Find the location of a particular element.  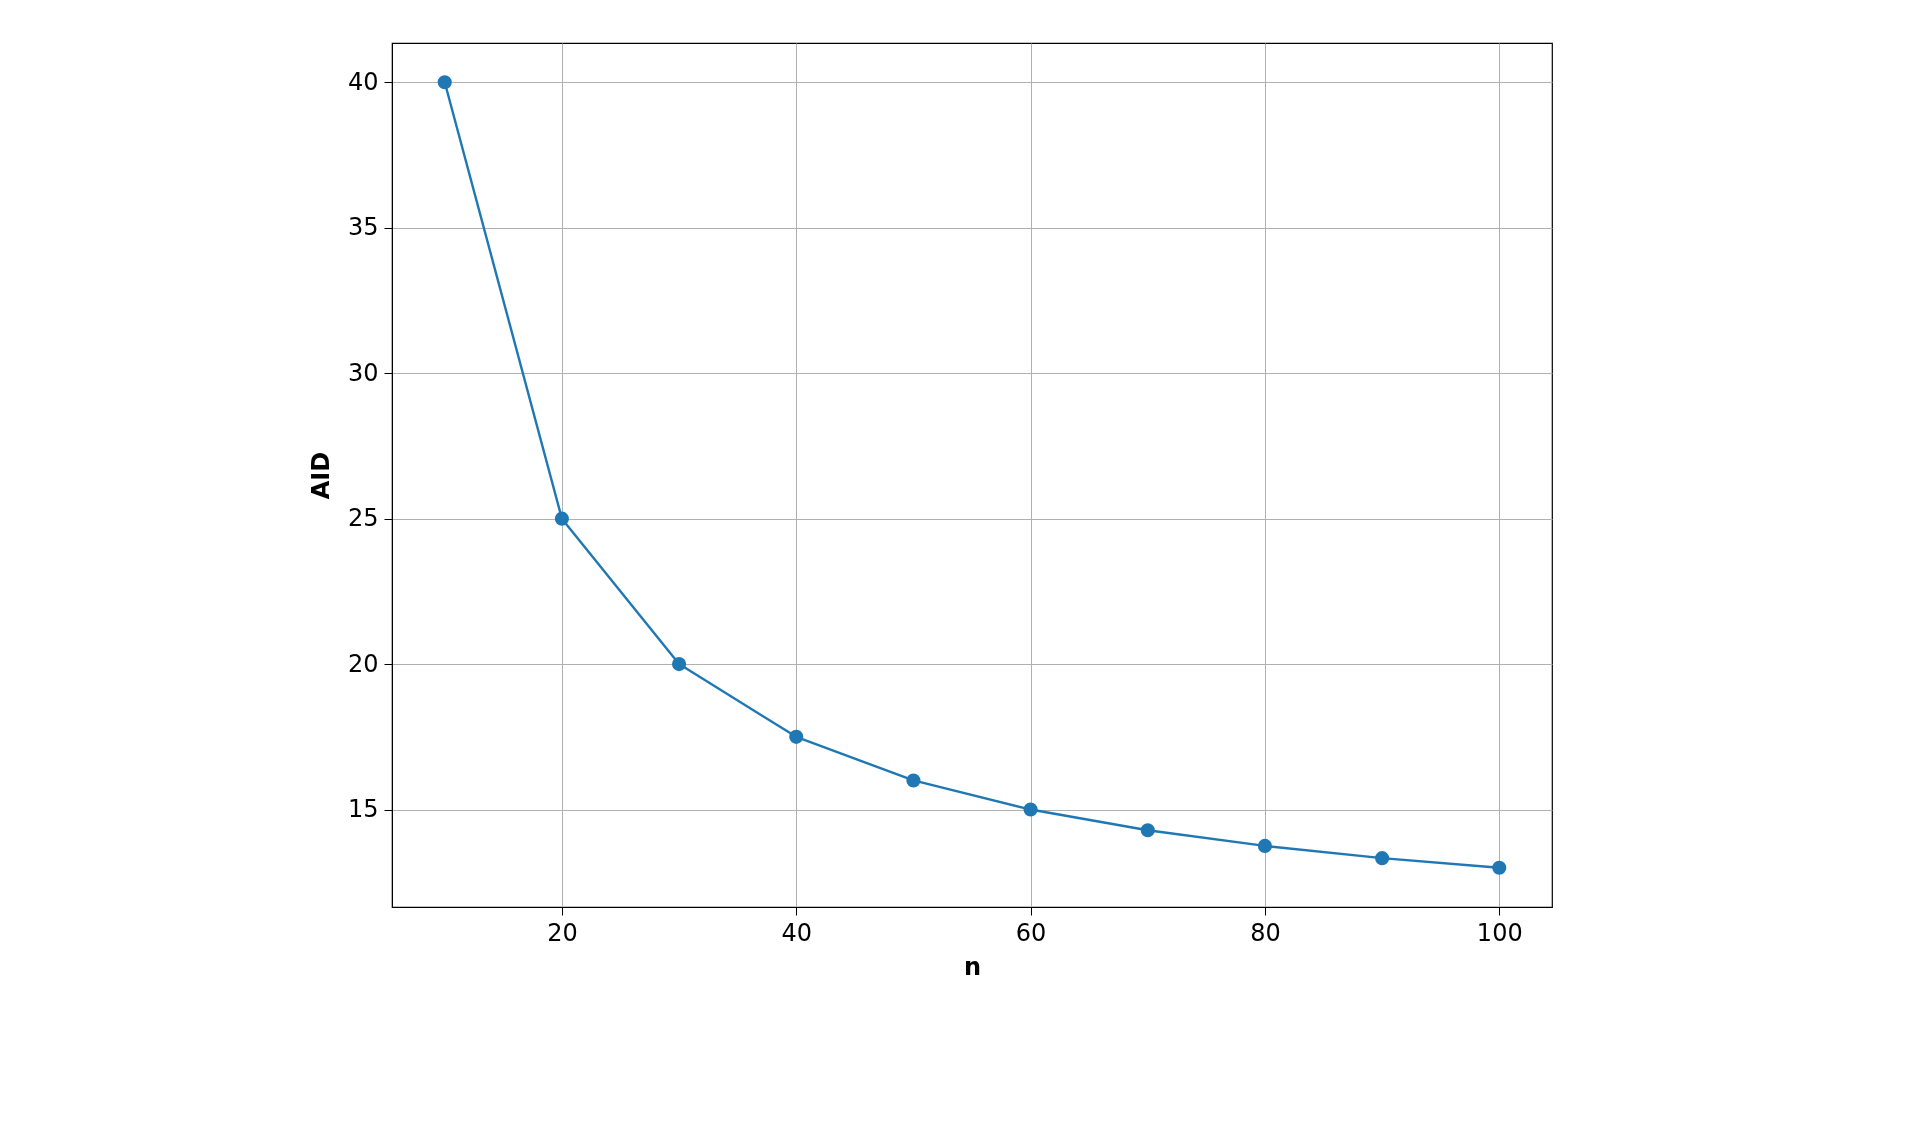

y-tick-label: 25 is located at coordinates (363, 518).